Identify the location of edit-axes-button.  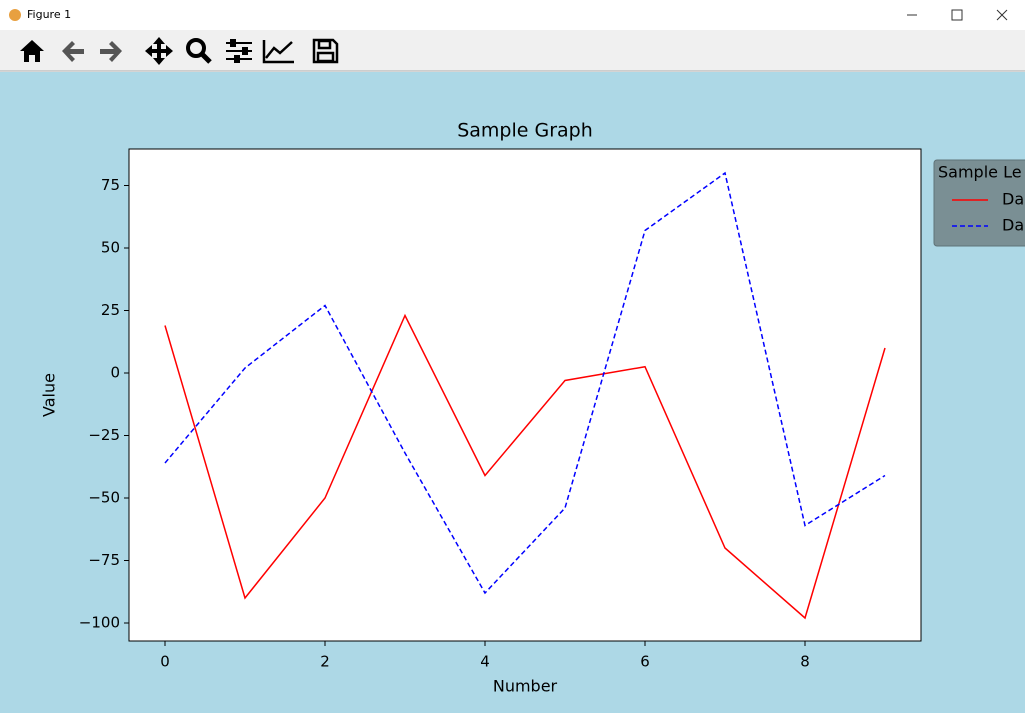
(278, 52).